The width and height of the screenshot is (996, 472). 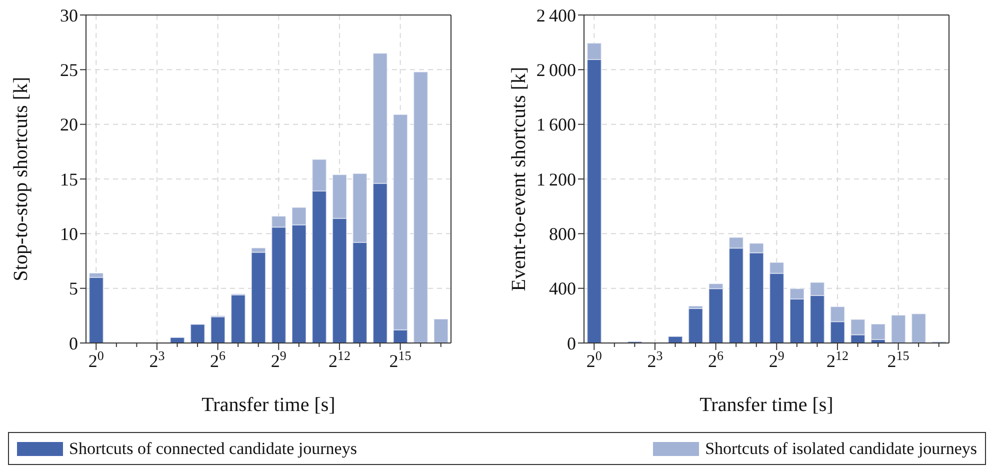 I want to click on y-tick-label: 20, so click(x=69, y=124).